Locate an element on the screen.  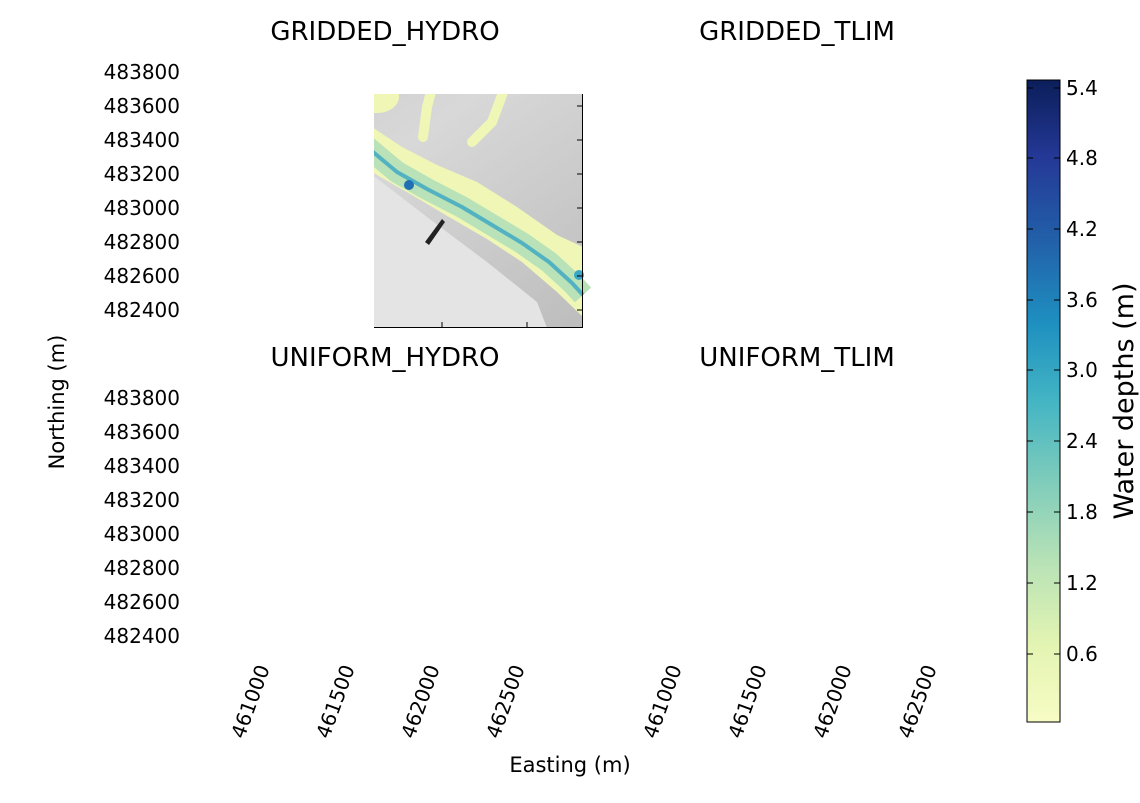
map-panel-gridded-tlim is located at coordinates (797, 187).